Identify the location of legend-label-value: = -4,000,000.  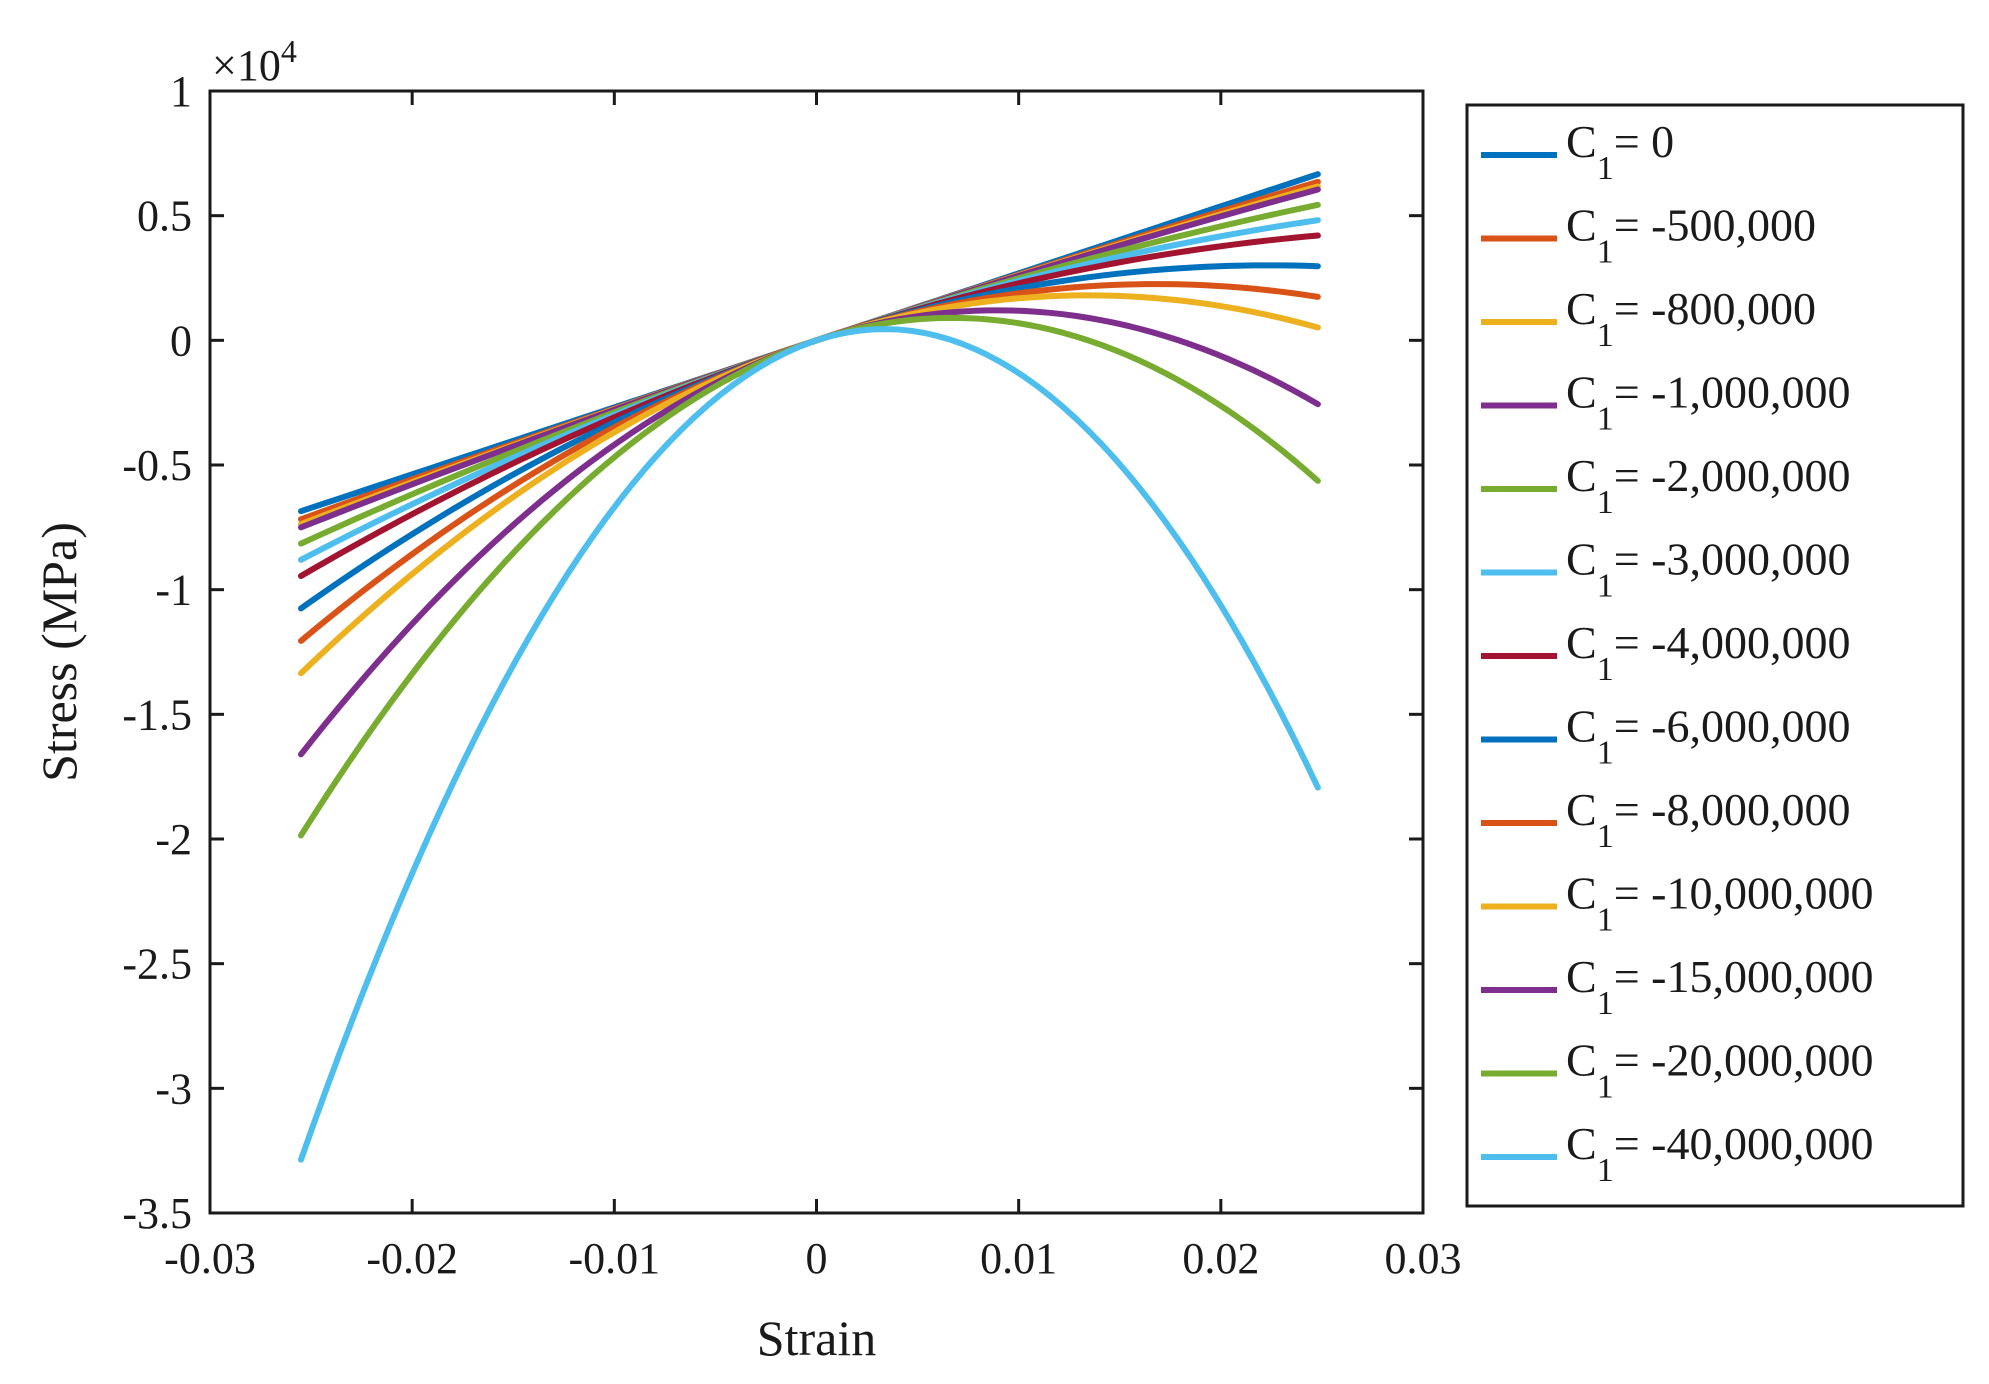
(1732, 642).